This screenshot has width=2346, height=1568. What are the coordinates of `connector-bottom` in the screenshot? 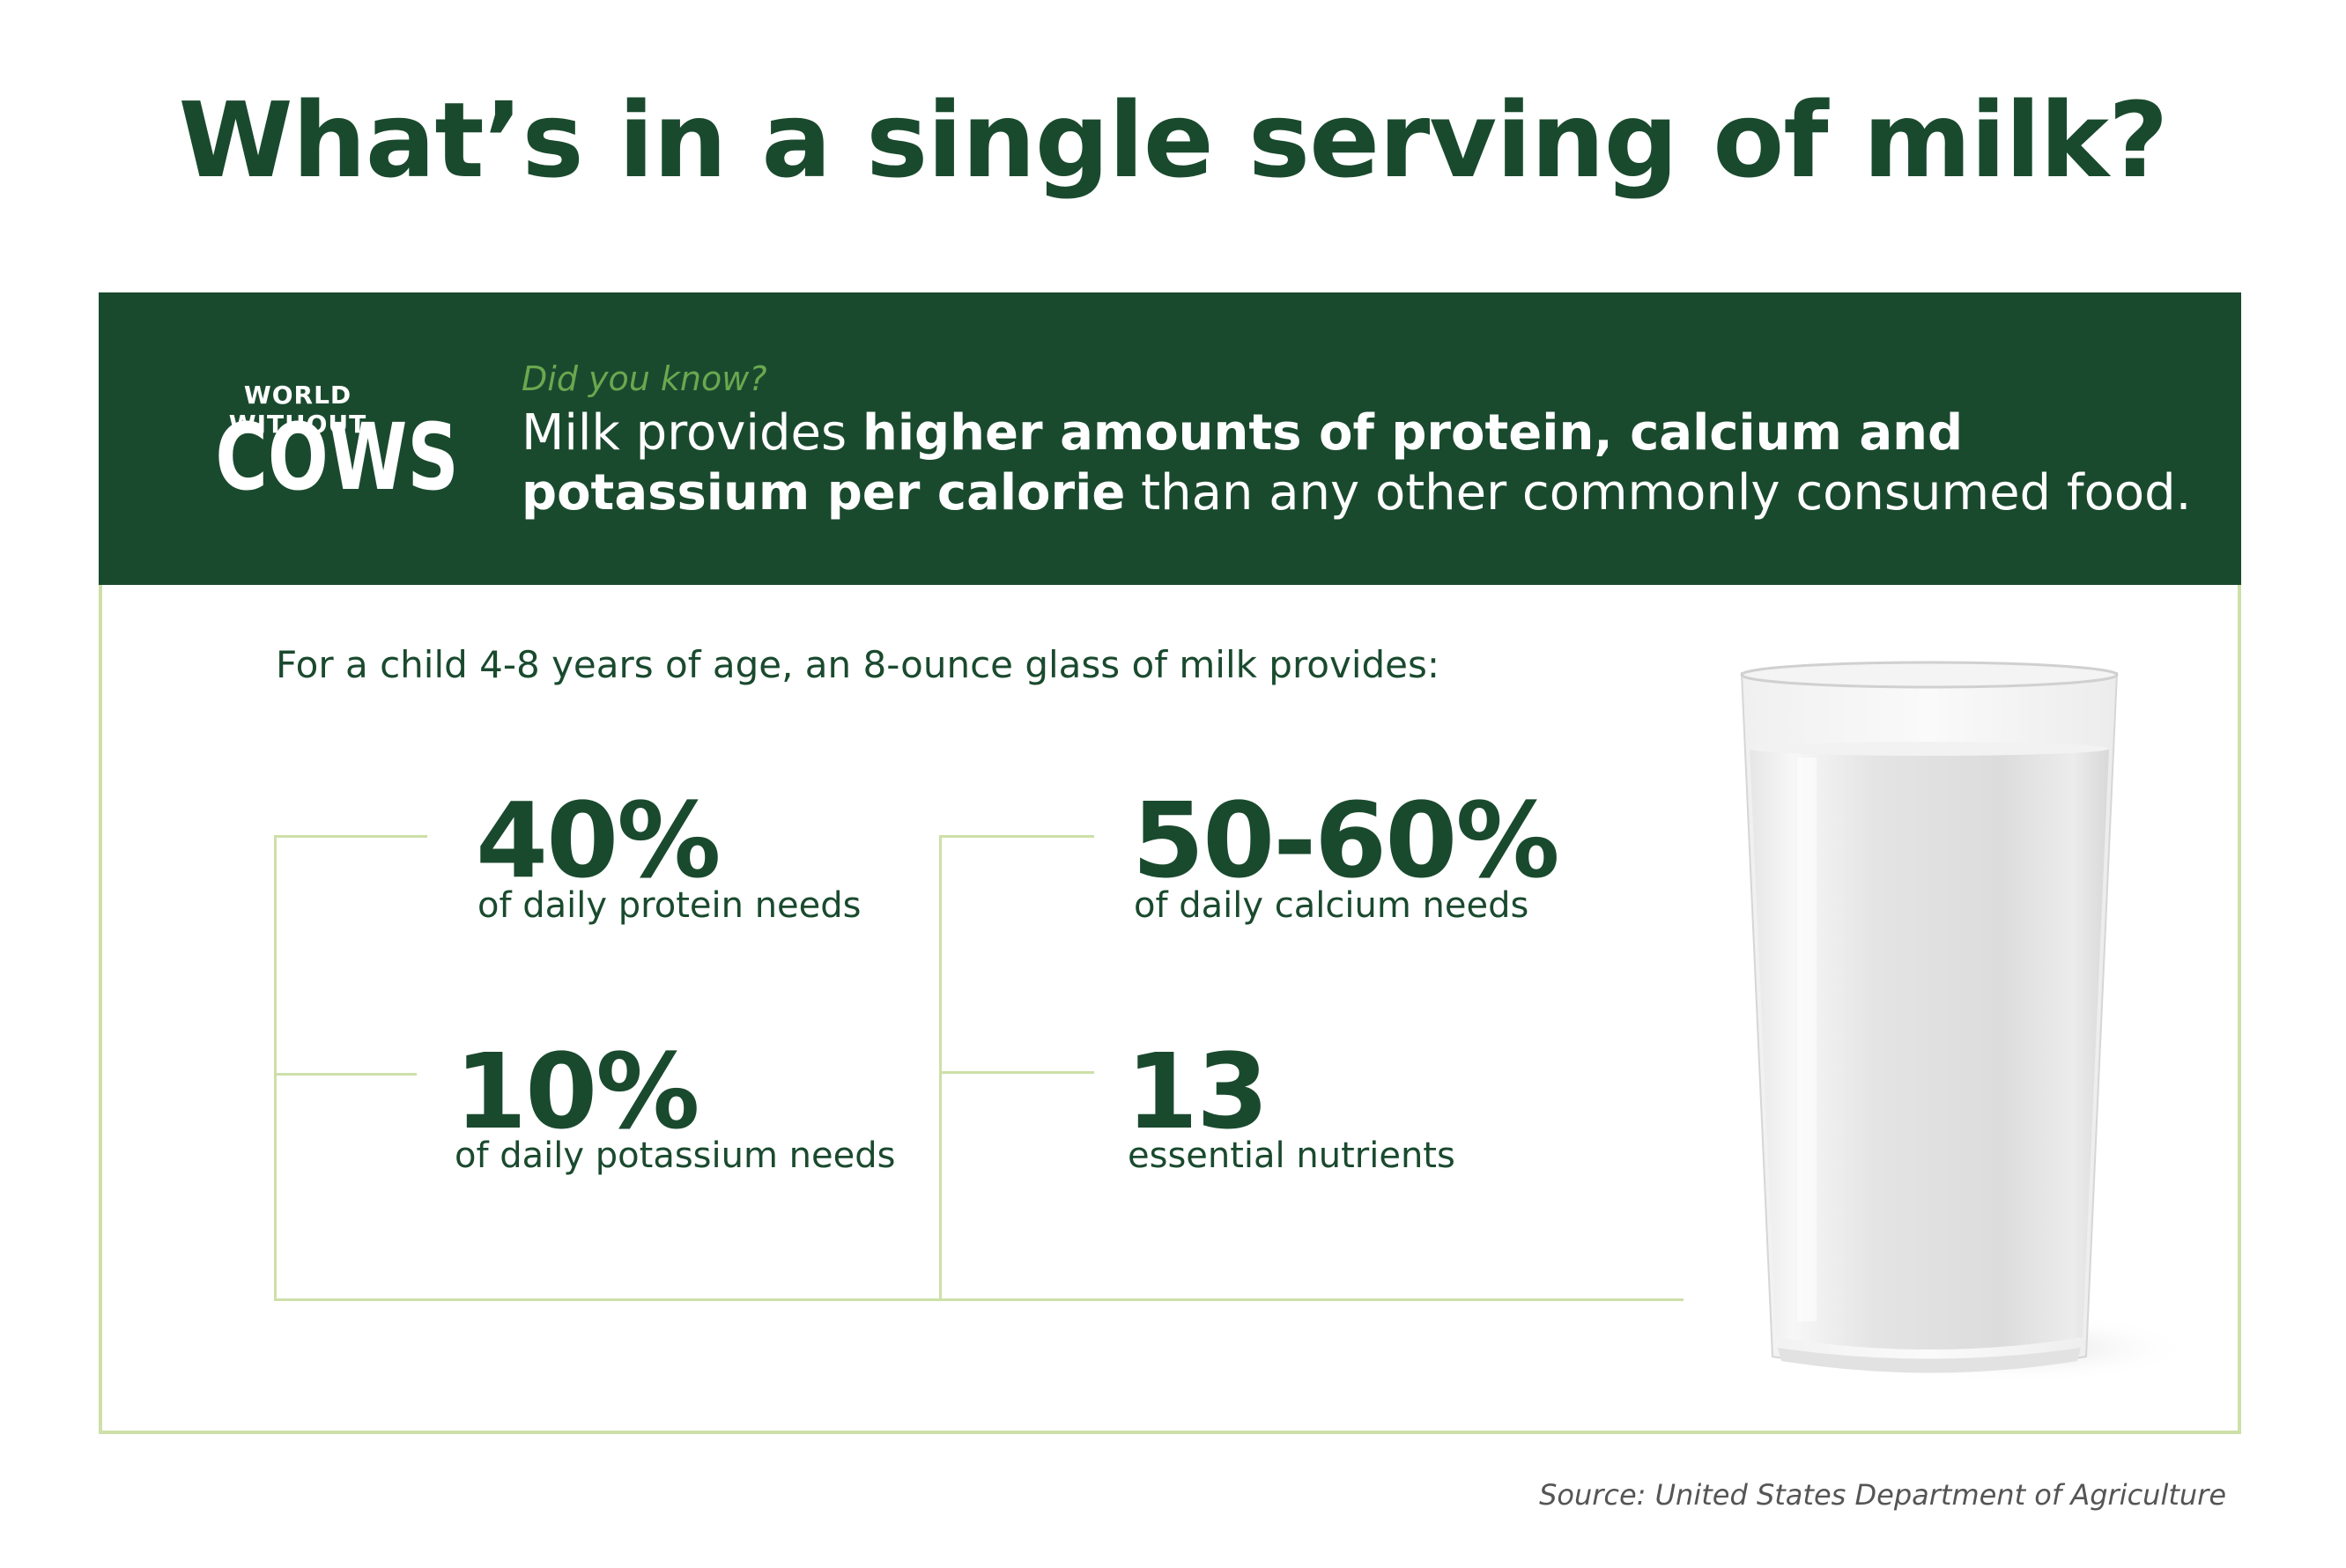 It's located at (979, 1299).